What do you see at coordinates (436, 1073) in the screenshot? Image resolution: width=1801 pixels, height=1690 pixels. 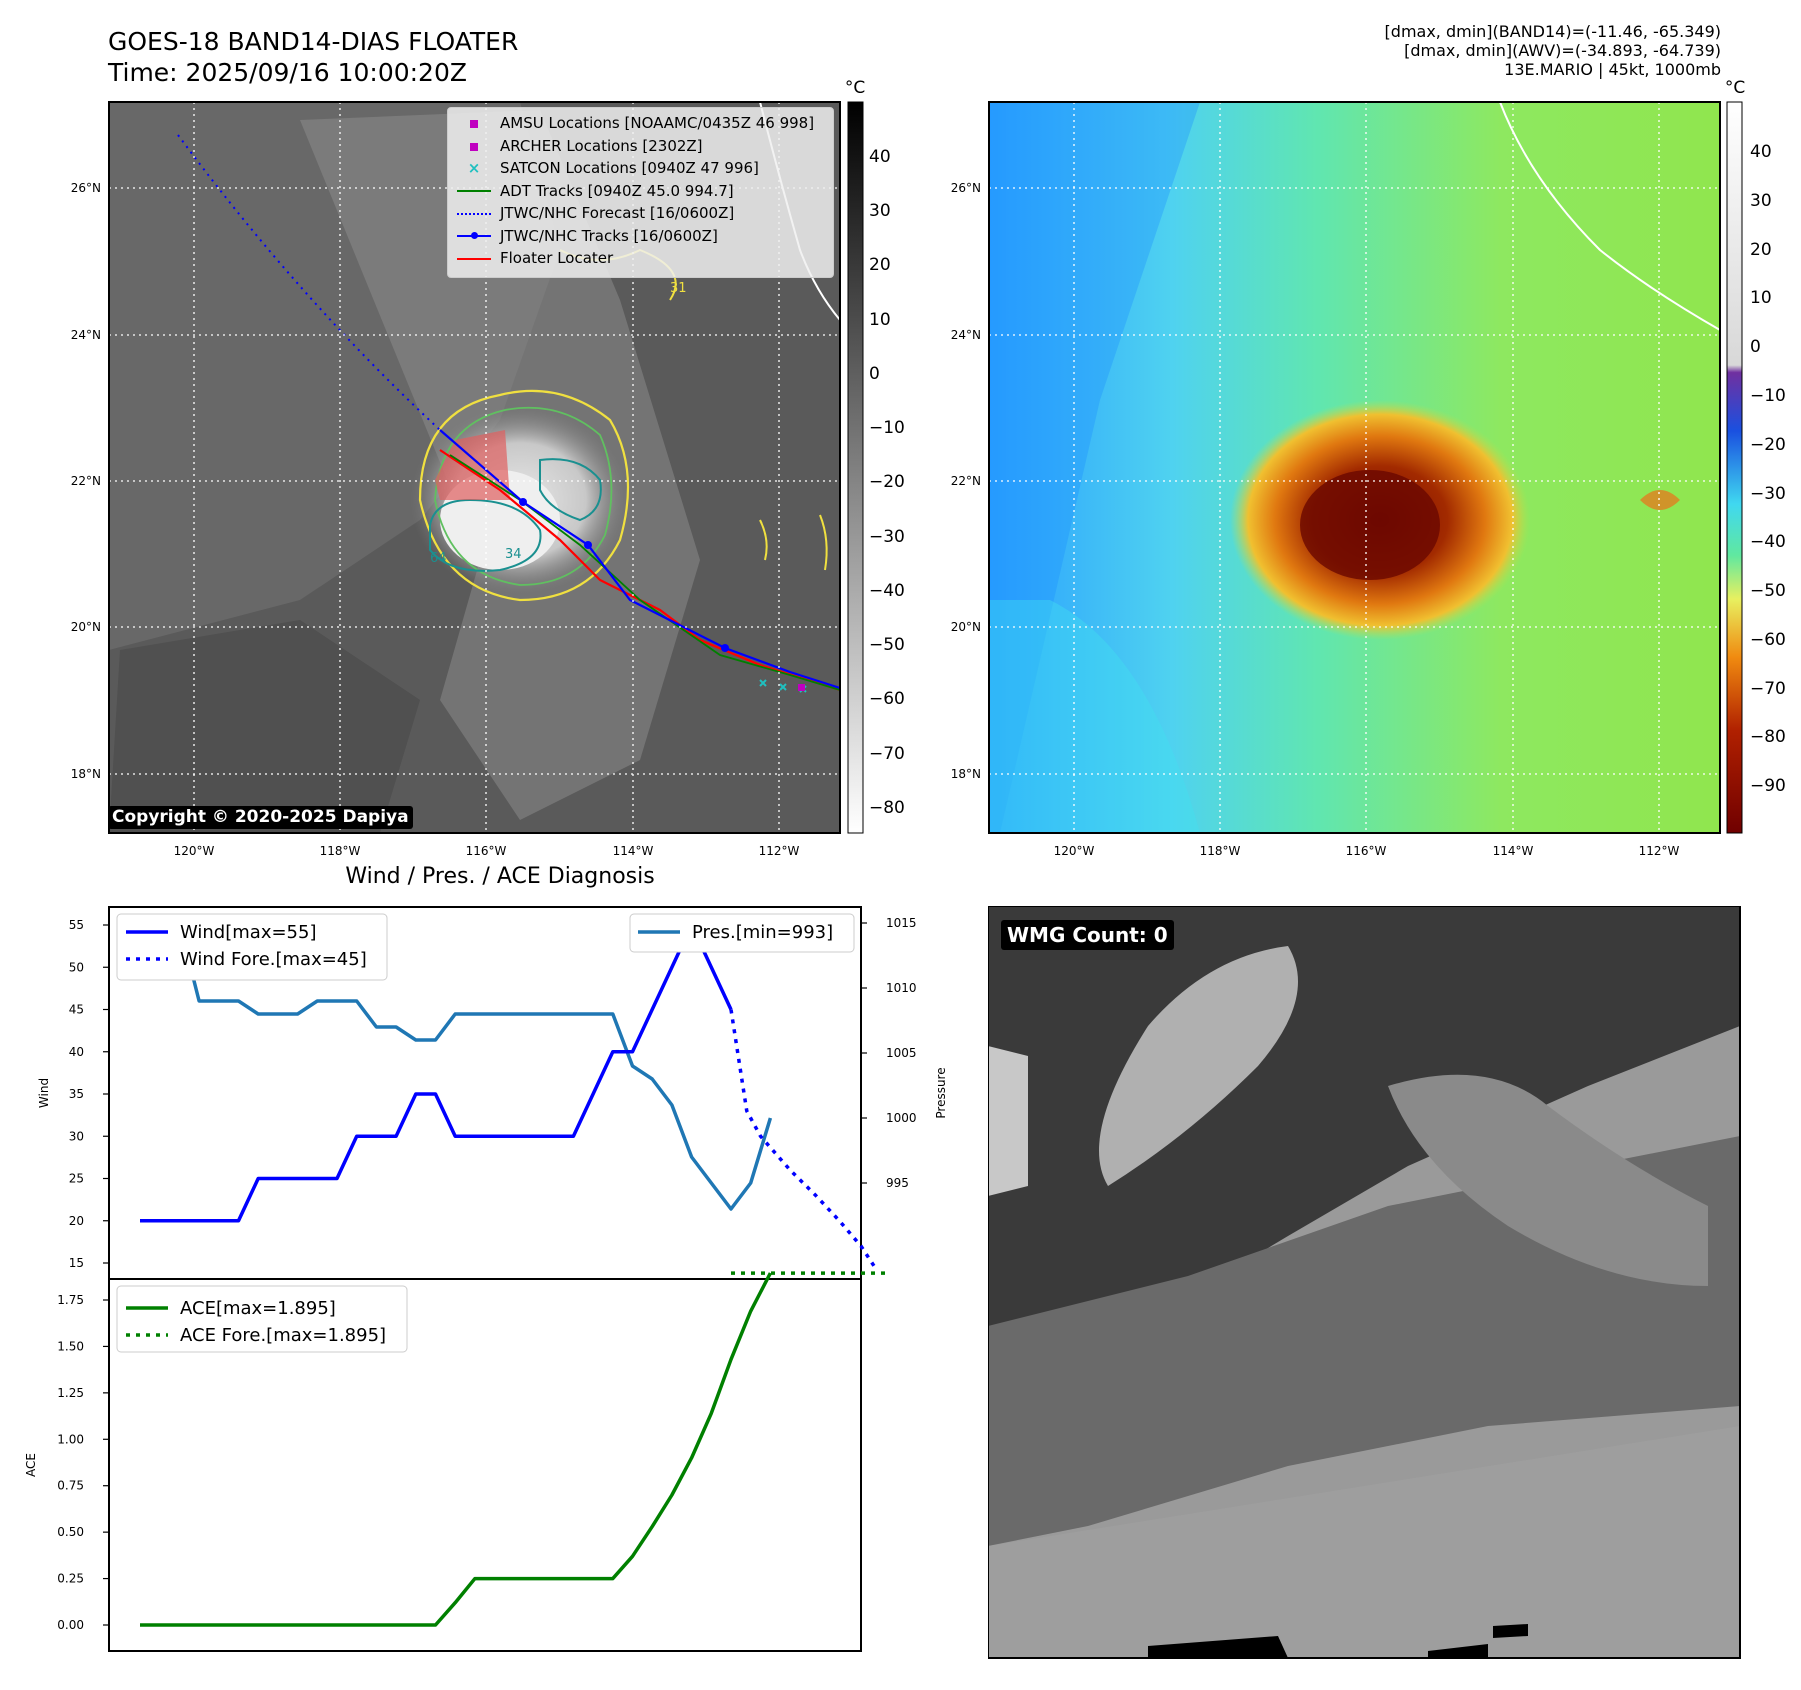 I see `wind-series-line` at bounding box center [436, 1073].